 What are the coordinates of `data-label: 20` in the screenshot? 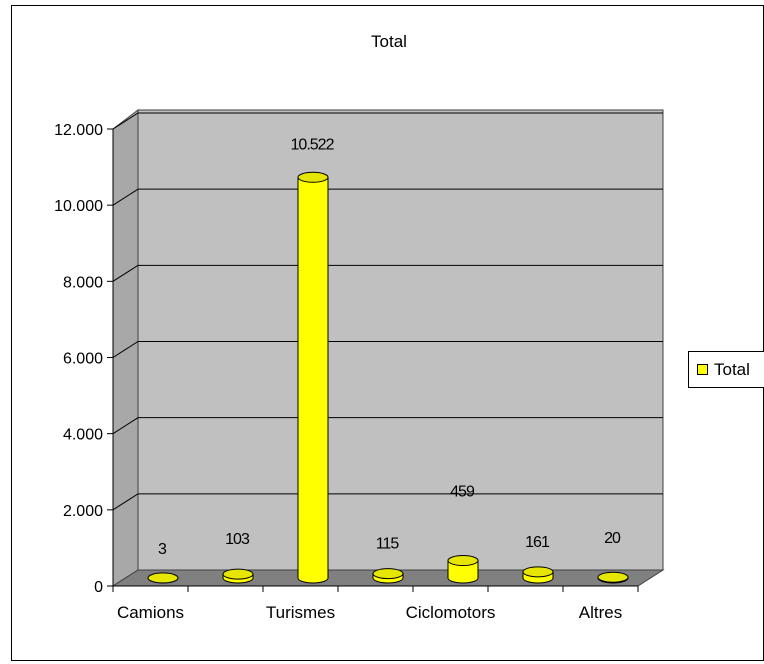 It's located at (612, 538).